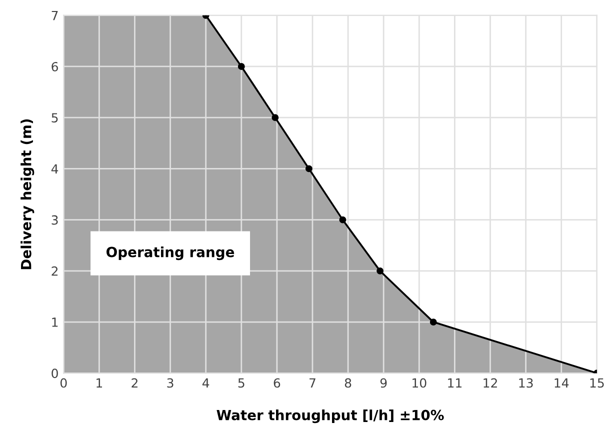 The width and height of the screenshot is (606, 439). I want to click on x-tick-label: 10, so click(419, 383).